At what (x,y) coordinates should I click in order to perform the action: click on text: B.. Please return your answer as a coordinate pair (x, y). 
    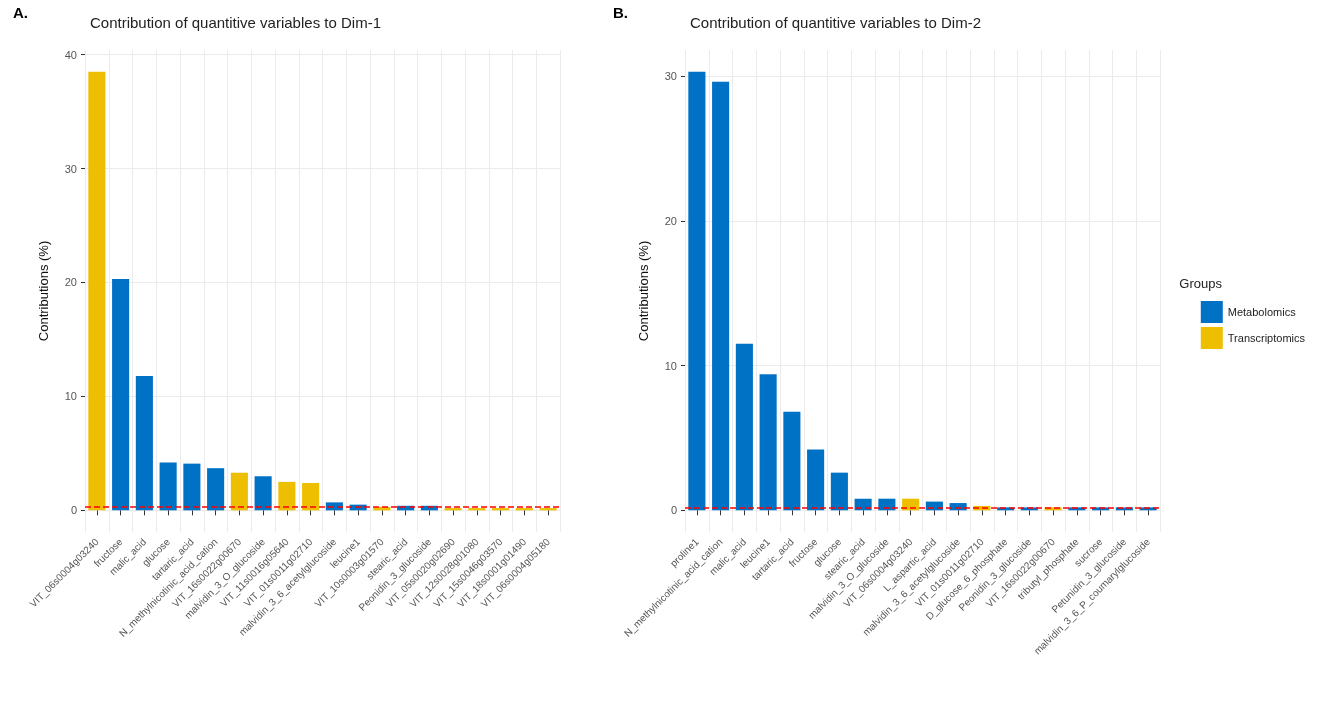
    Looking at the image, I should click on (620, 12).